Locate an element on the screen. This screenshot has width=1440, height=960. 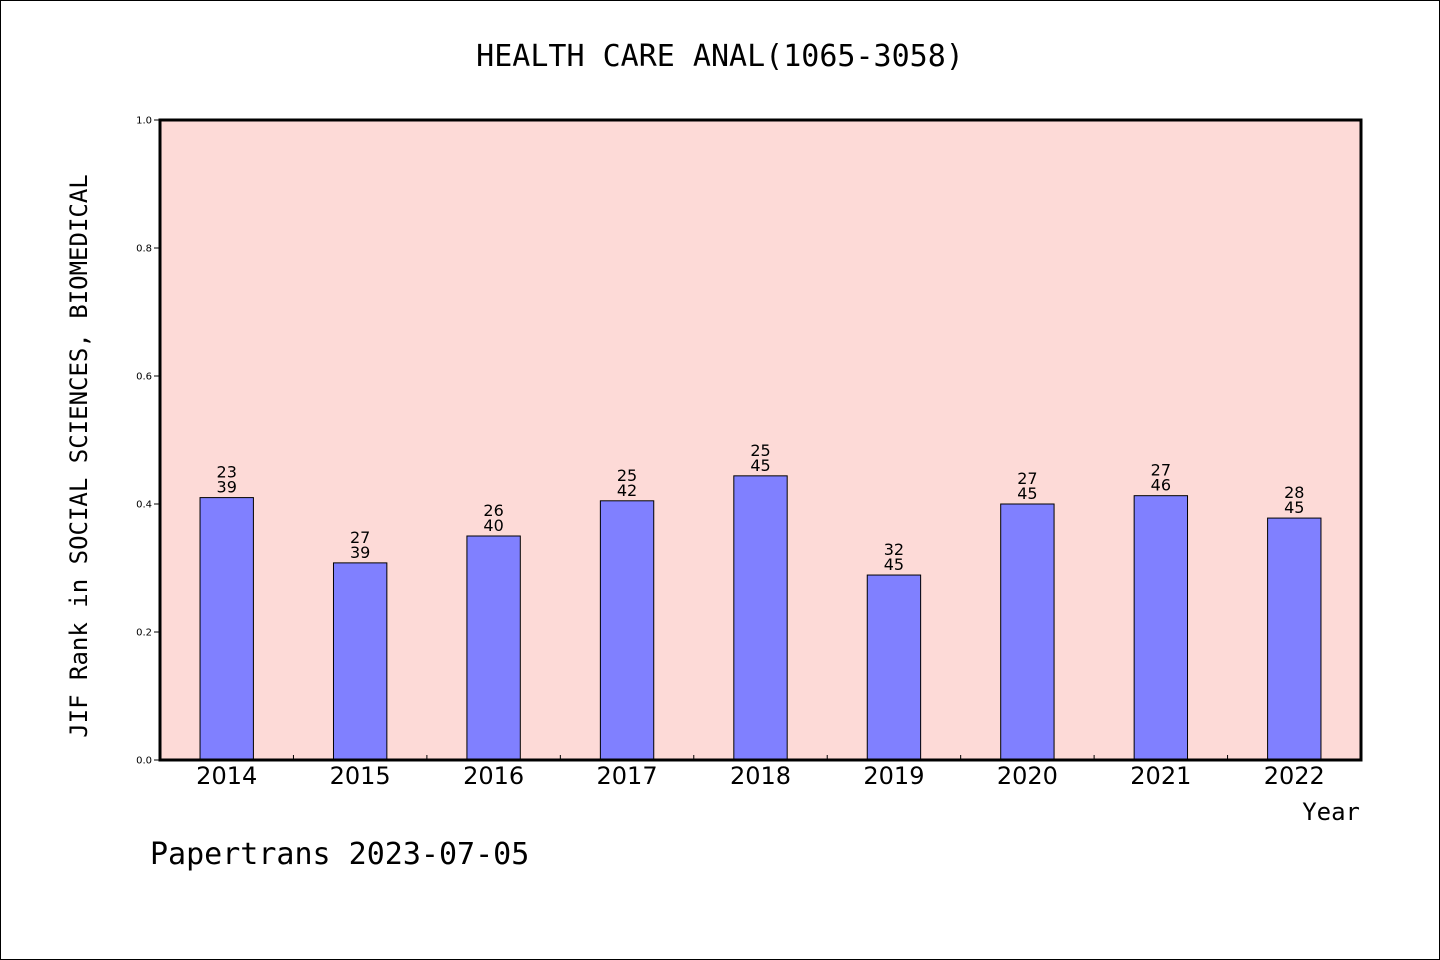
x-tick-label: 2019 is located at coordinates (893, 776).